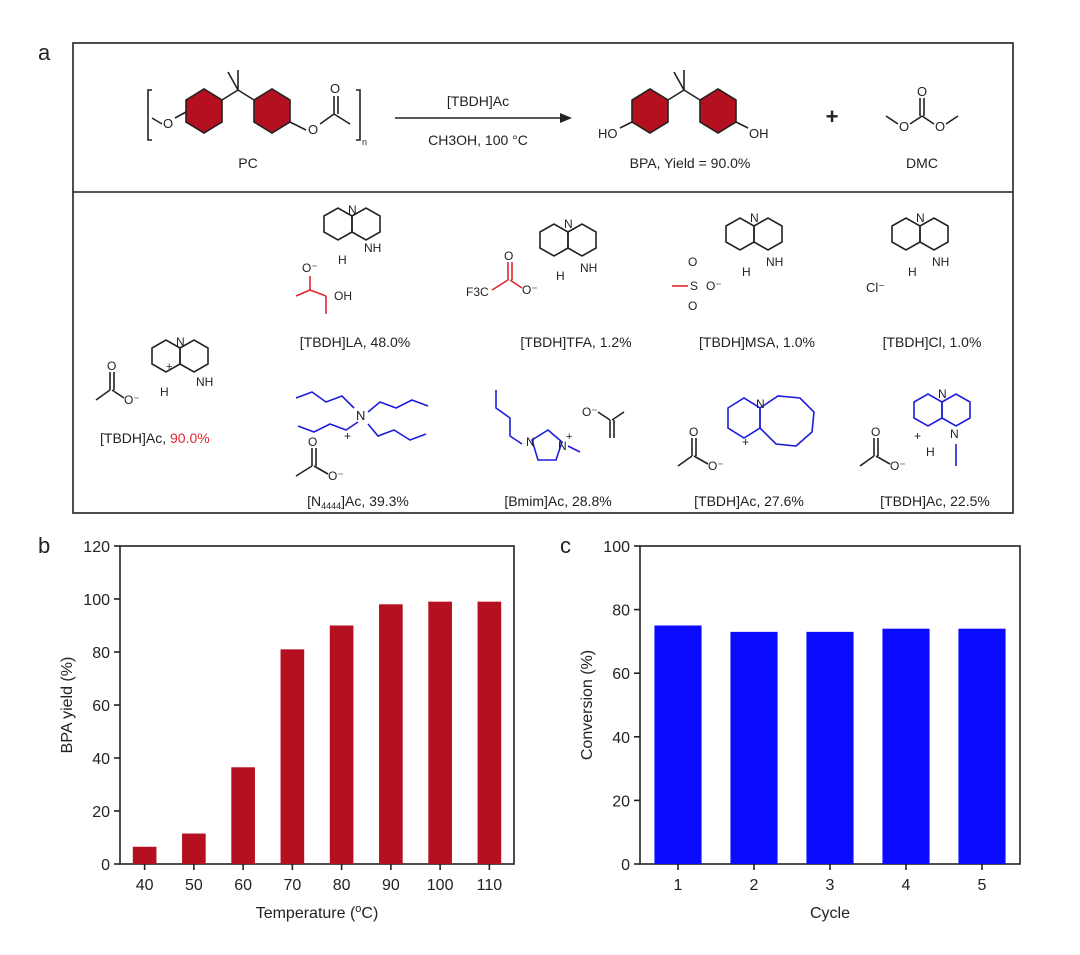 The width and height of the screenshot is (1080, 955). Describe the element at coordinates (830, 885) in the screenshot. I see `chart-c-xtick-label: 3` at that location.